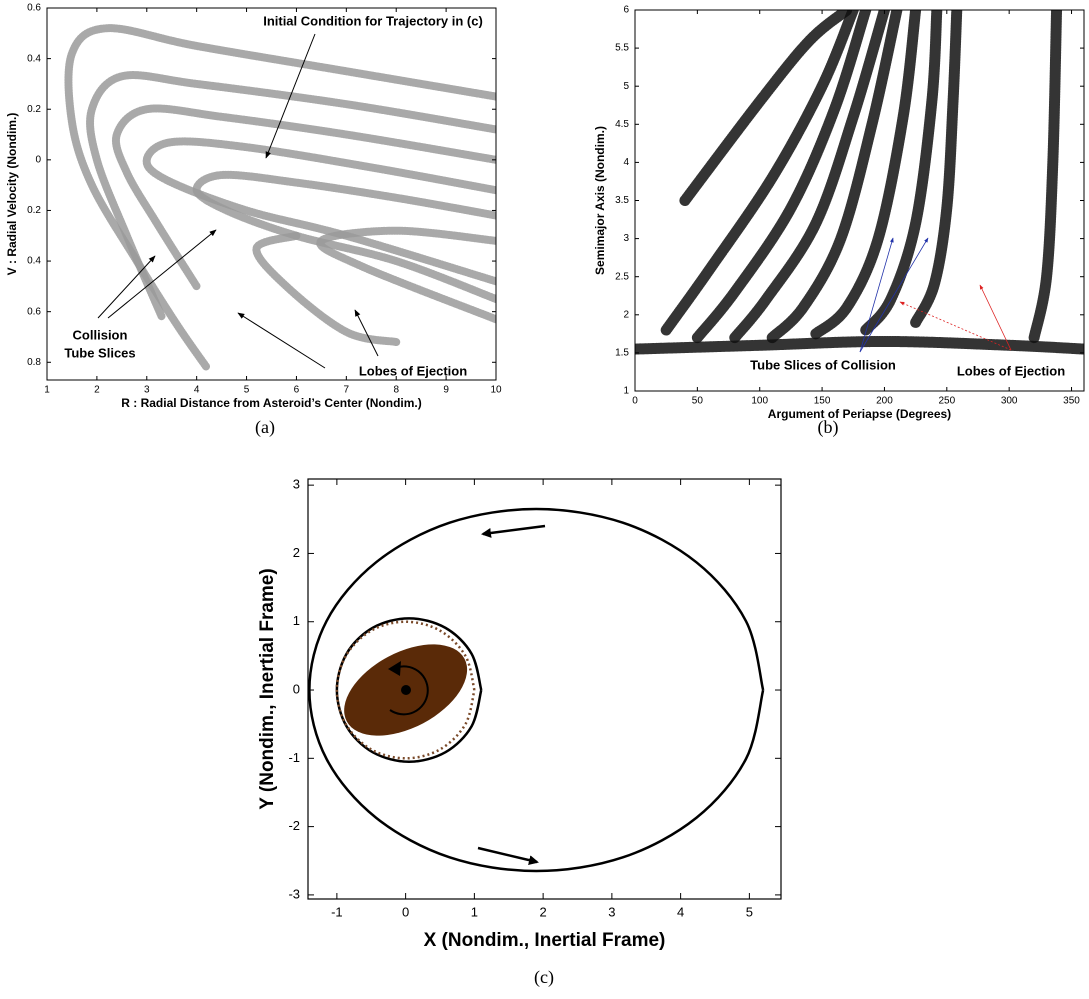 This screenshot has width=1089, height=999. I want to click on x-tick-label: 350, so click(1071, 401).